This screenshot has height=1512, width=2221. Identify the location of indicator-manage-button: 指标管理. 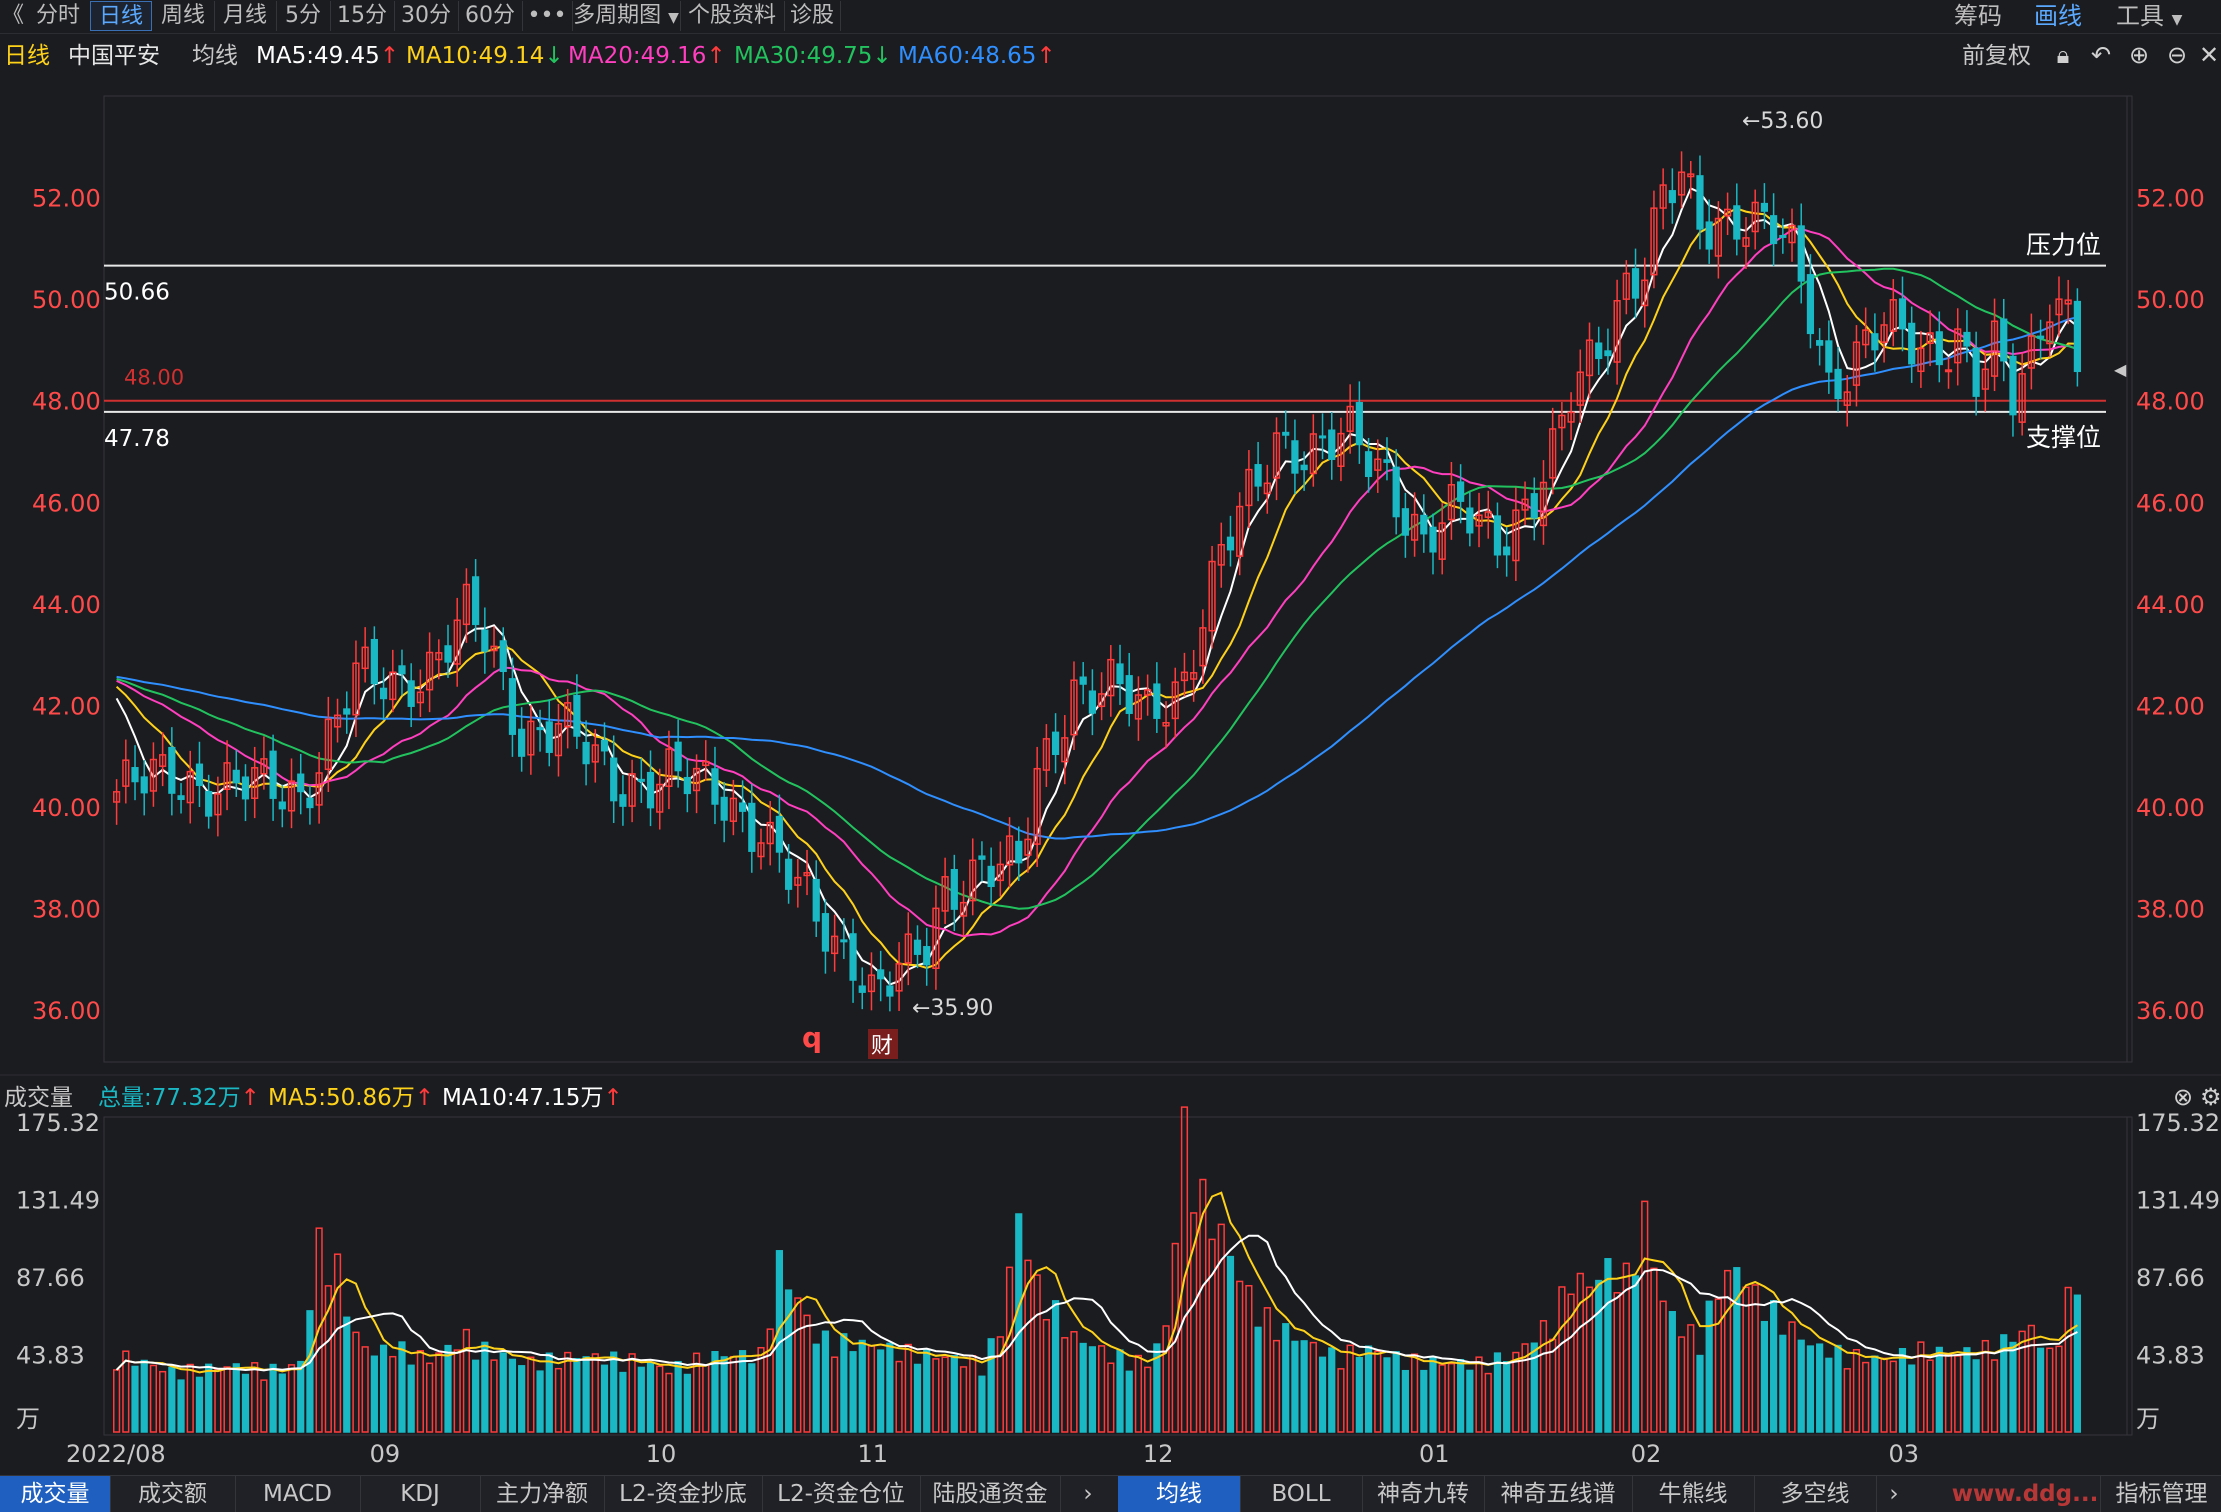
(2160, 1494).